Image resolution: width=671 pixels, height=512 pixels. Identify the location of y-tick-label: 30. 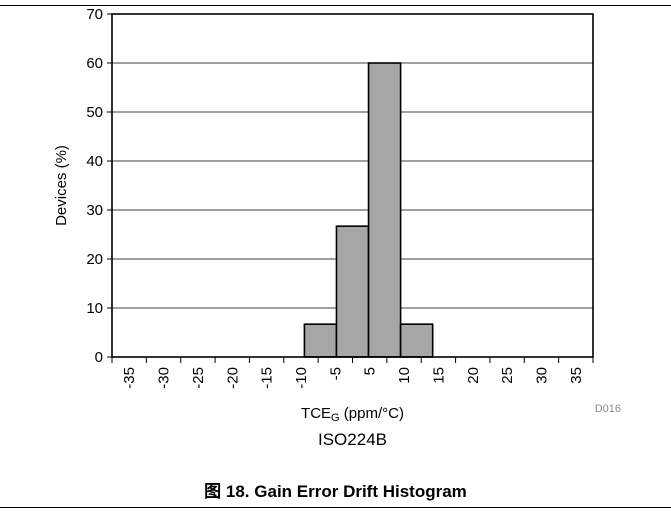
(94, 210).